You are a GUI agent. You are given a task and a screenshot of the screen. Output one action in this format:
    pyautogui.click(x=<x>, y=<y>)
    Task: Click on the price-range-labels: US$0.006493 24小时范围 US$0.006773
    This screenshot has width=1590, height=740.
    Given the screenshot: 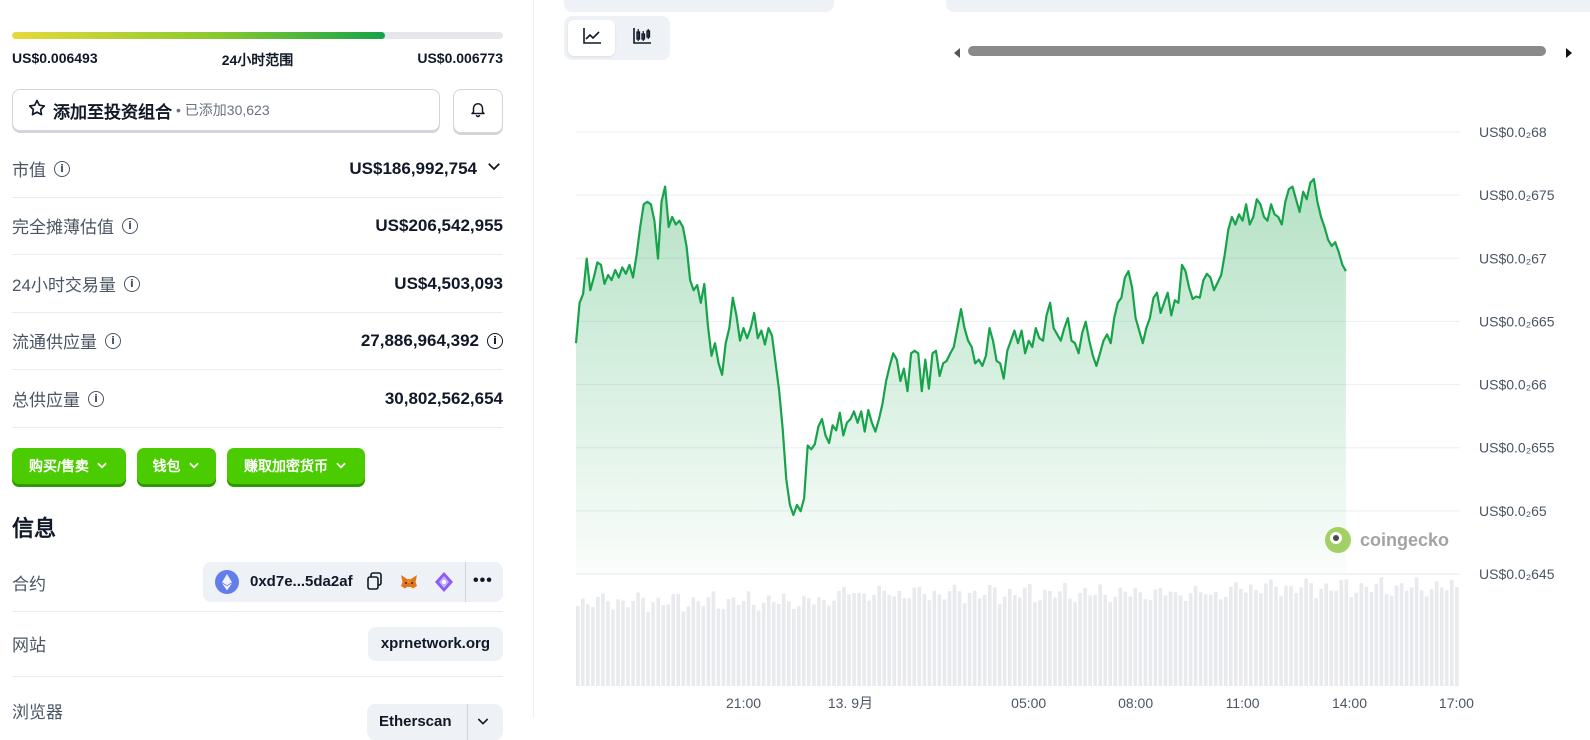 What is the action you would take?
    pyautogui.click(x=257, y=59)
    